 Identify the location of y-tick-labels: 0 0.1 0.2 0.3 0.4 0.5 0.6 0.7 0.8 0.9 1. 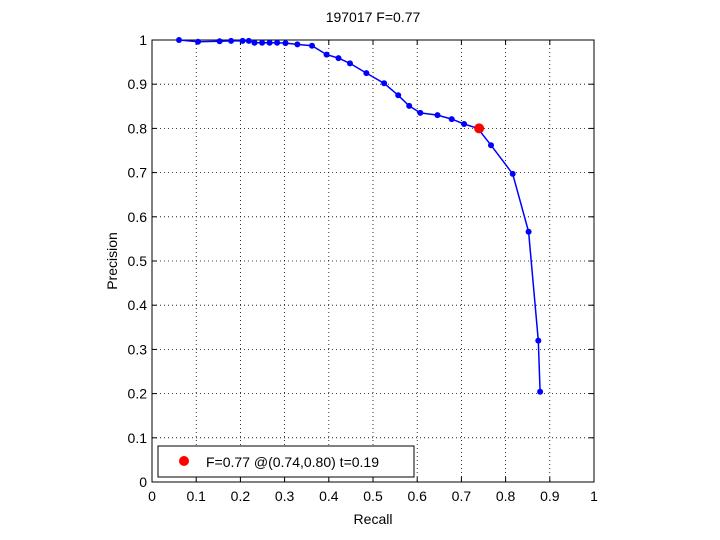
(138, 261).